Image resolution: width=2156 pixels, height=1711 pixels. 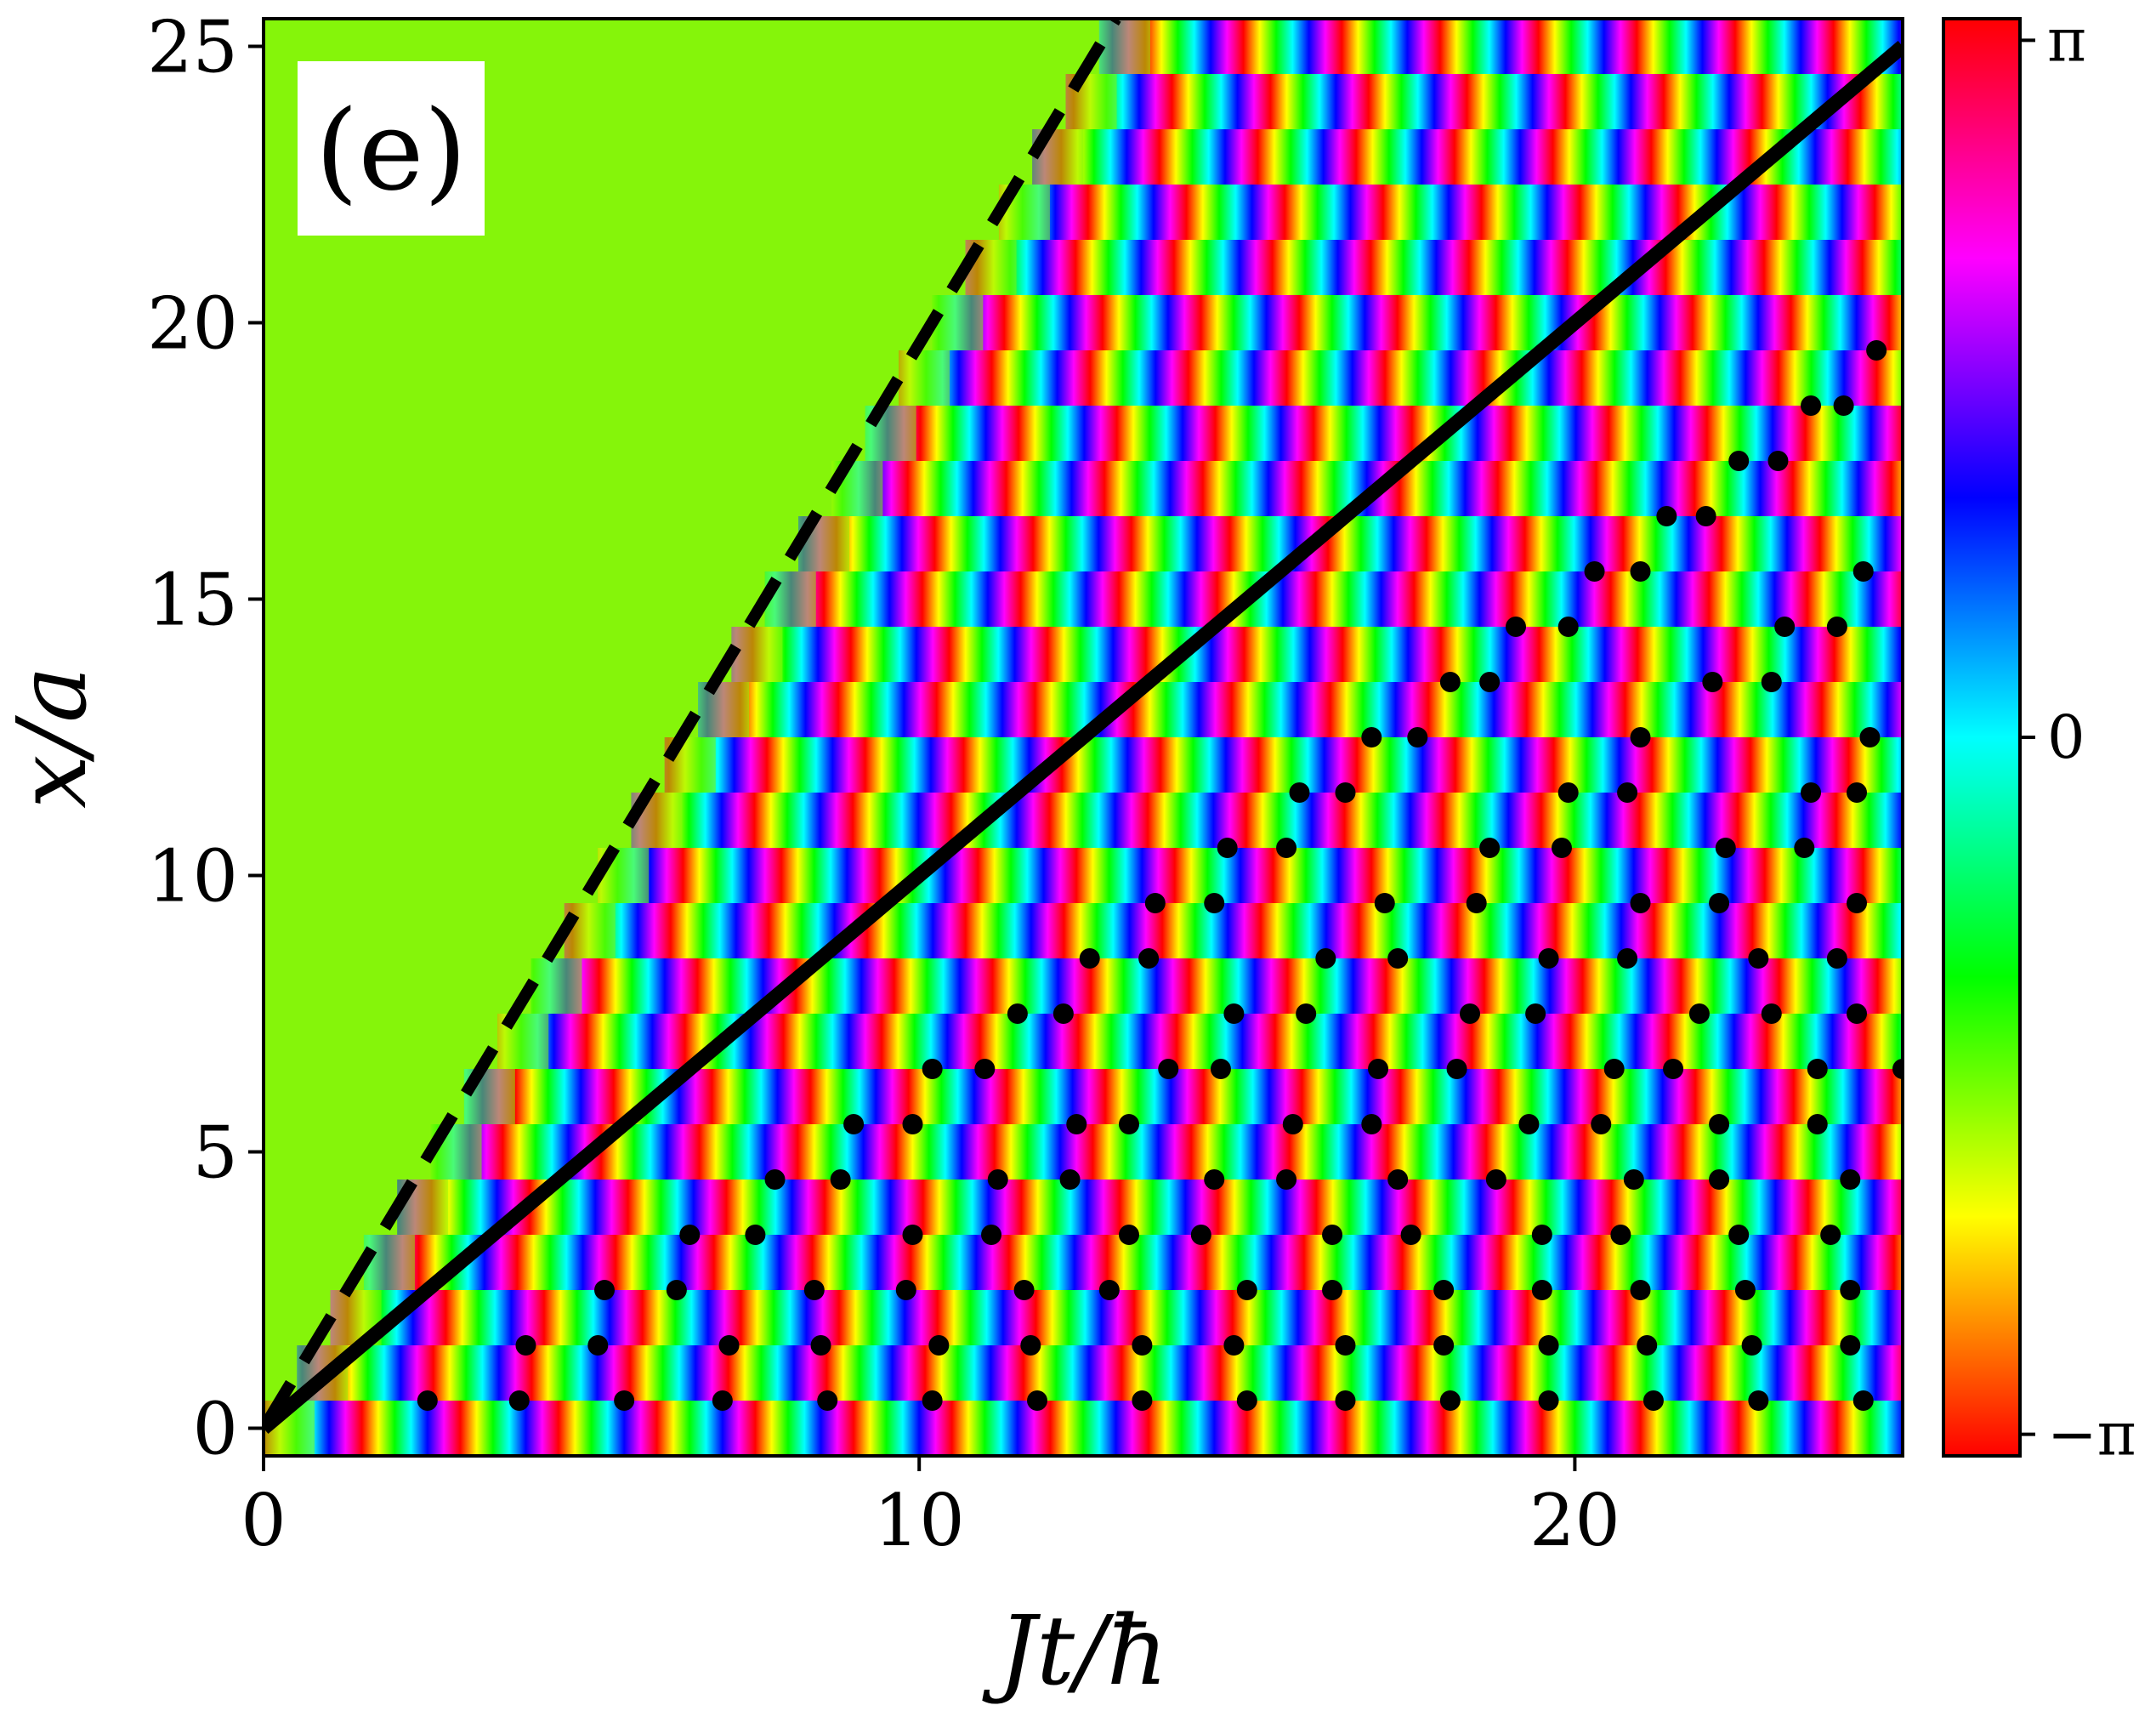 What do you see at coordinates (193, 324) in the screenshot?
I see `y-tick-label: 20` at bounding box center [193, 324].